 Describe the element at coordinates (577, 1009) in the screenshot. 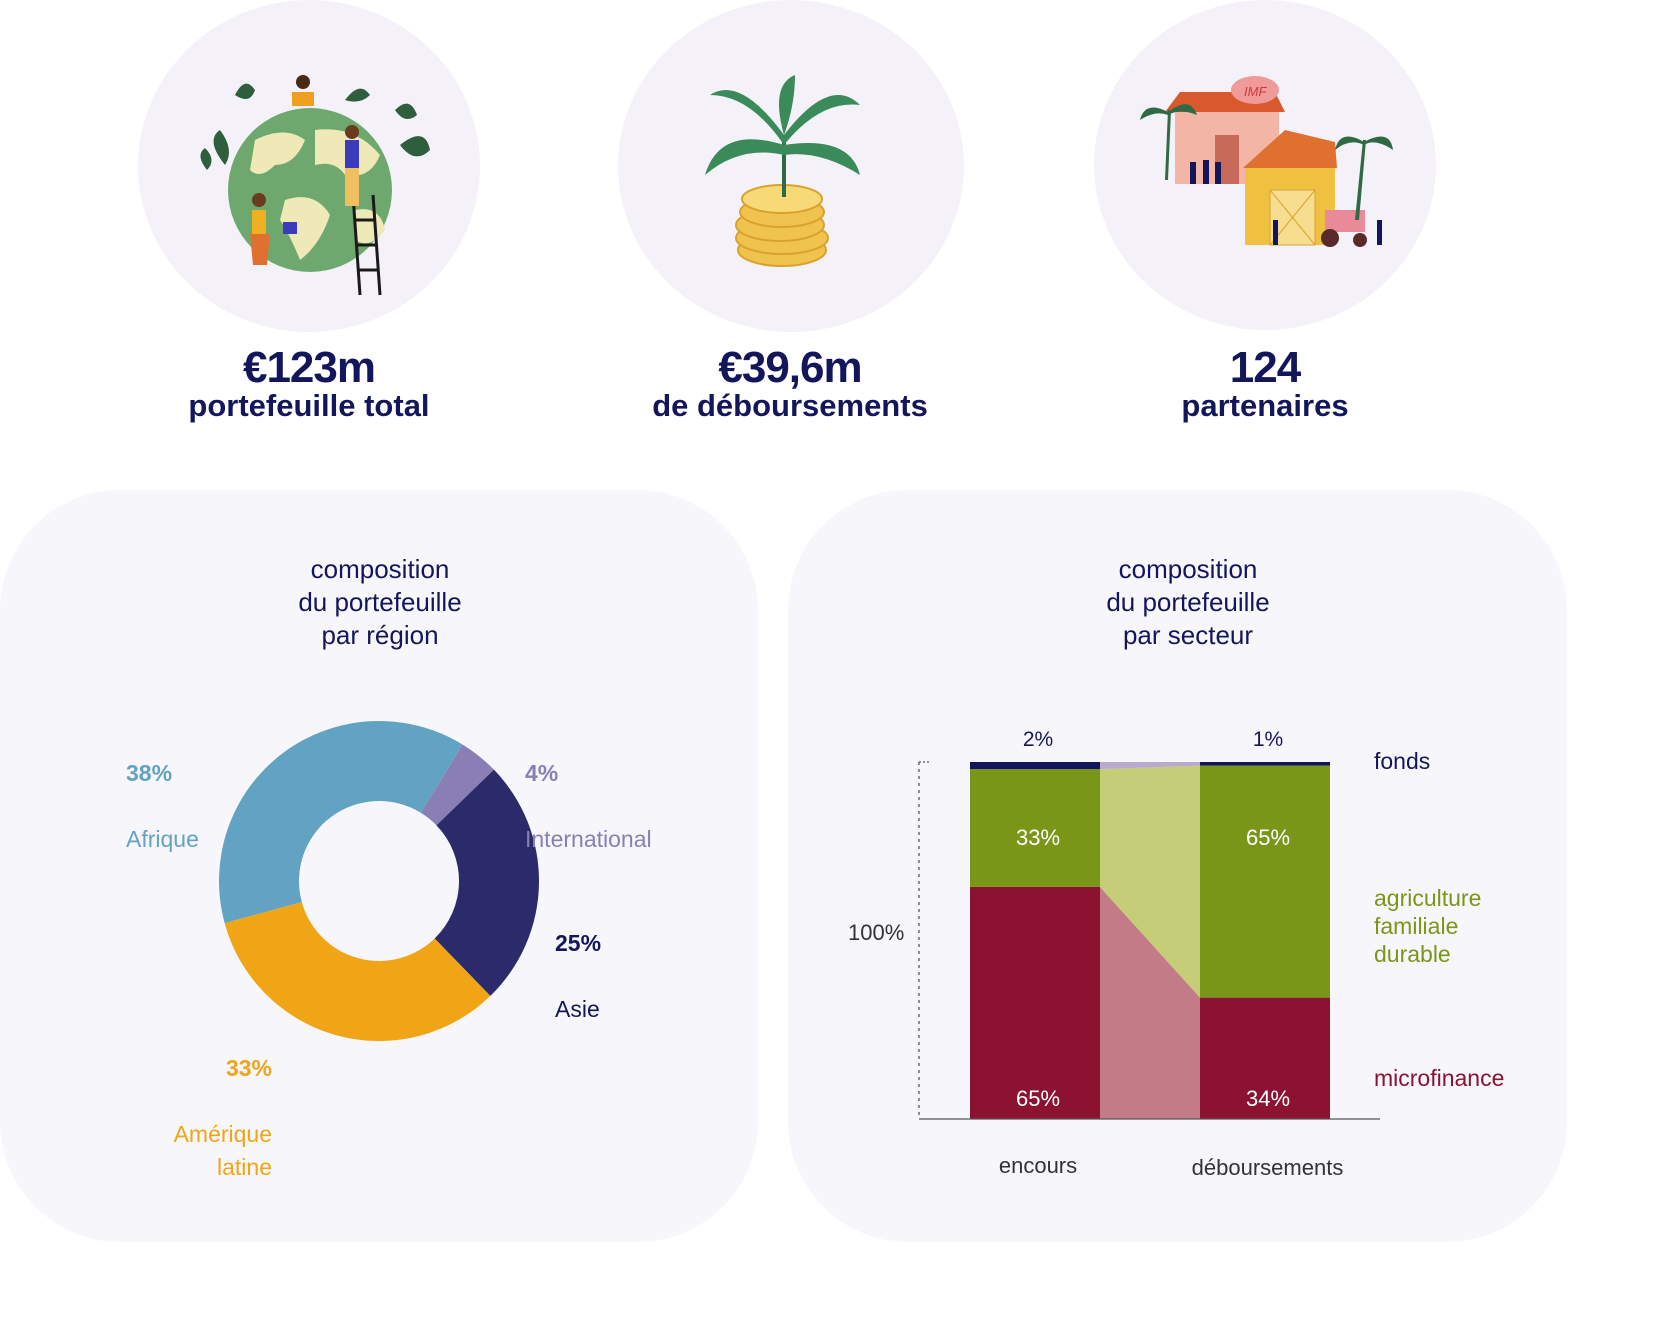

I see `label-asie-name: Asie` at that location.